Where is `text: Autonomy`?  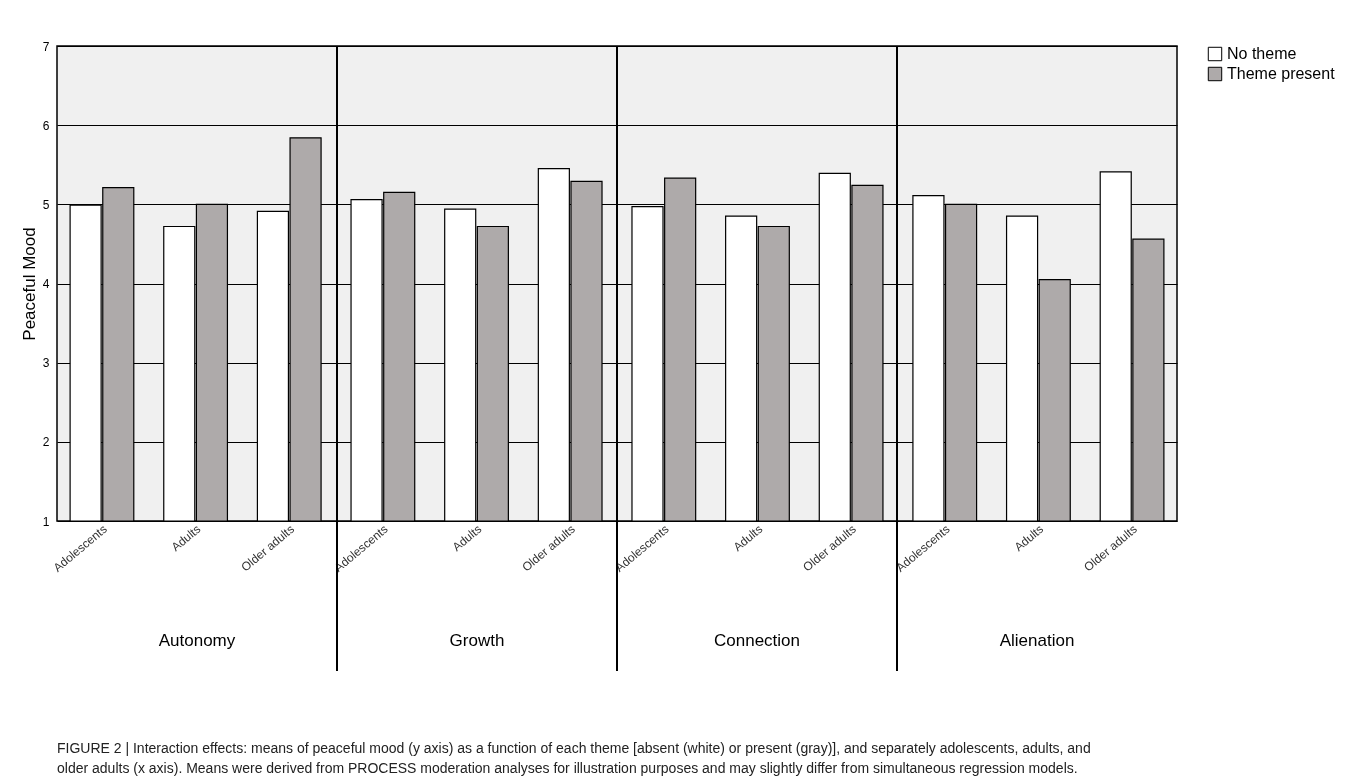
text: Autonomy is located at coordinates (197, 640).